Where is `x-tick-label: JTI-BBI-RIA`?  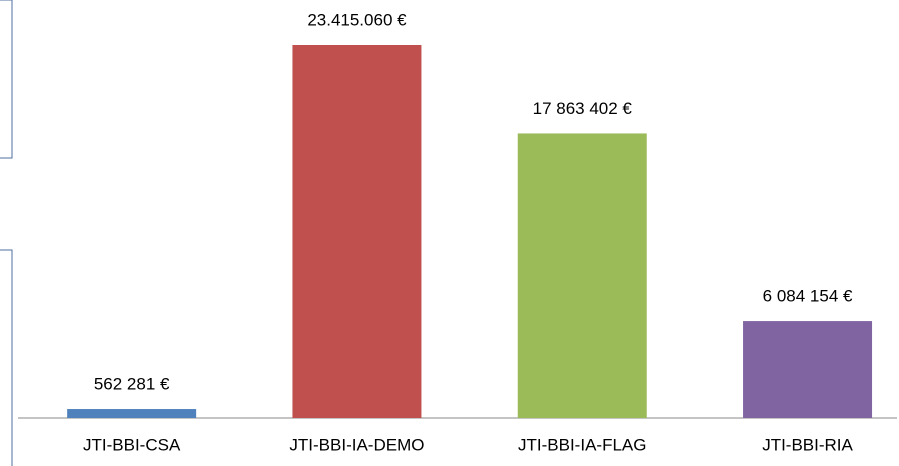 x-tick-label: JTI-BBI-RIA is located at coordinates (807, 444).